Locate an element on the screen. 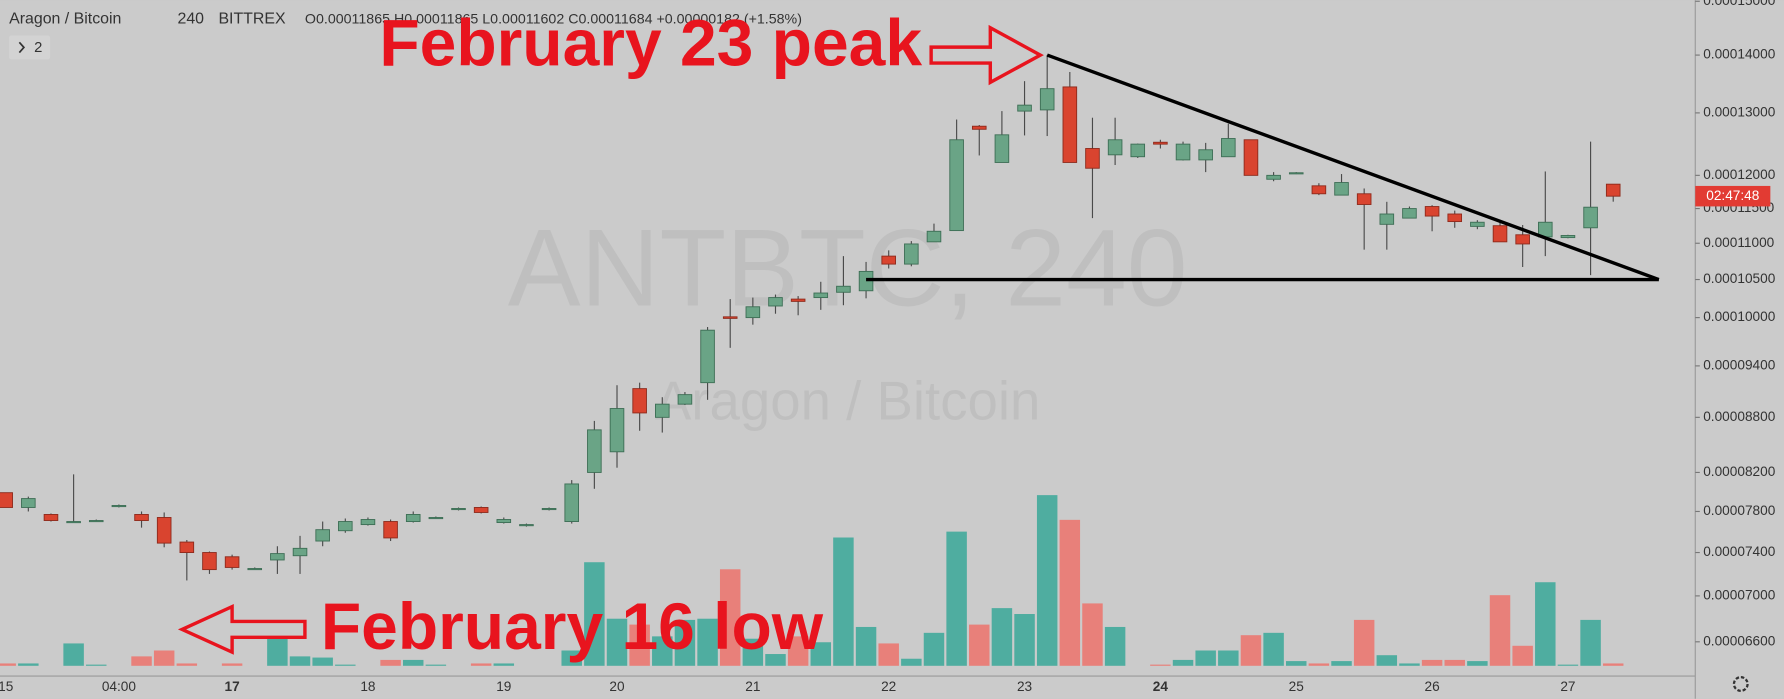  x-tick-label: 15 is located at coordinates (7, 686).